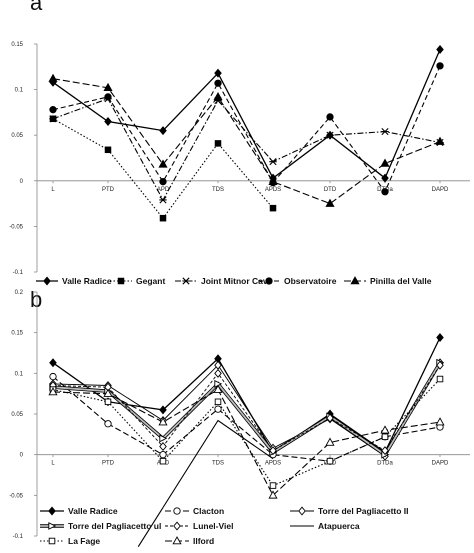  I want to click on panel-b-series-lunel-viel, so click(246, 408).